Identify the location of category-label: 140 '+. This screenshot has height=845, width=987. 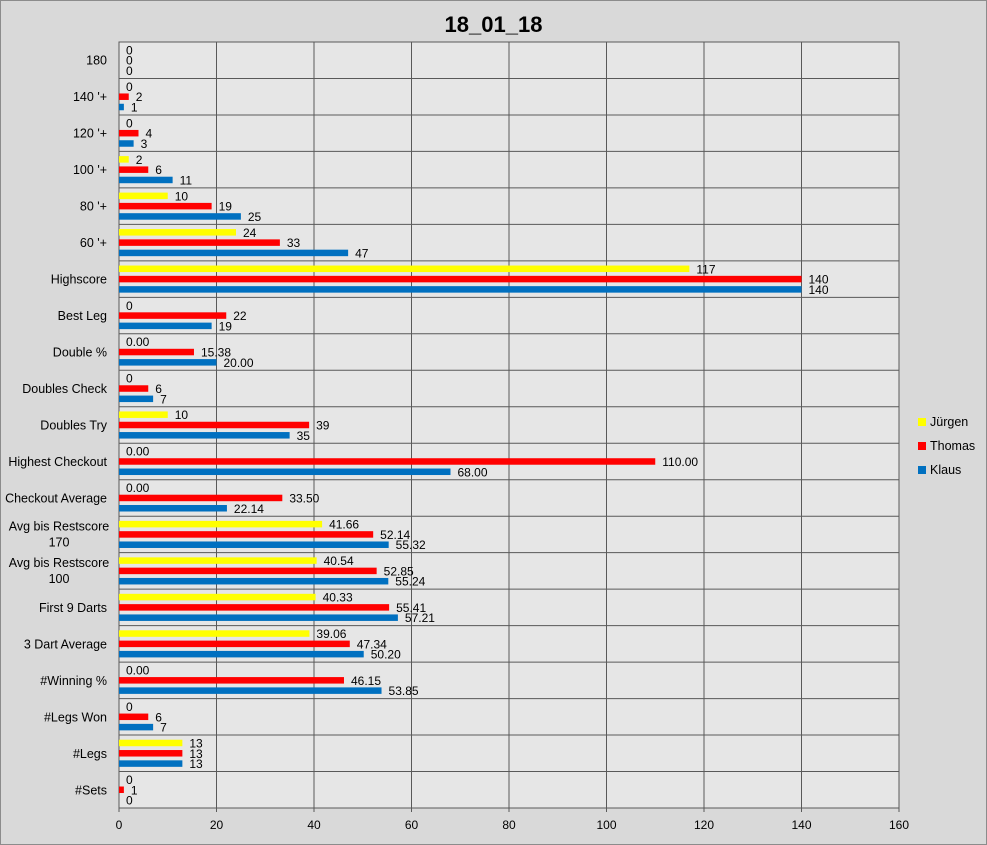
(90, 97).